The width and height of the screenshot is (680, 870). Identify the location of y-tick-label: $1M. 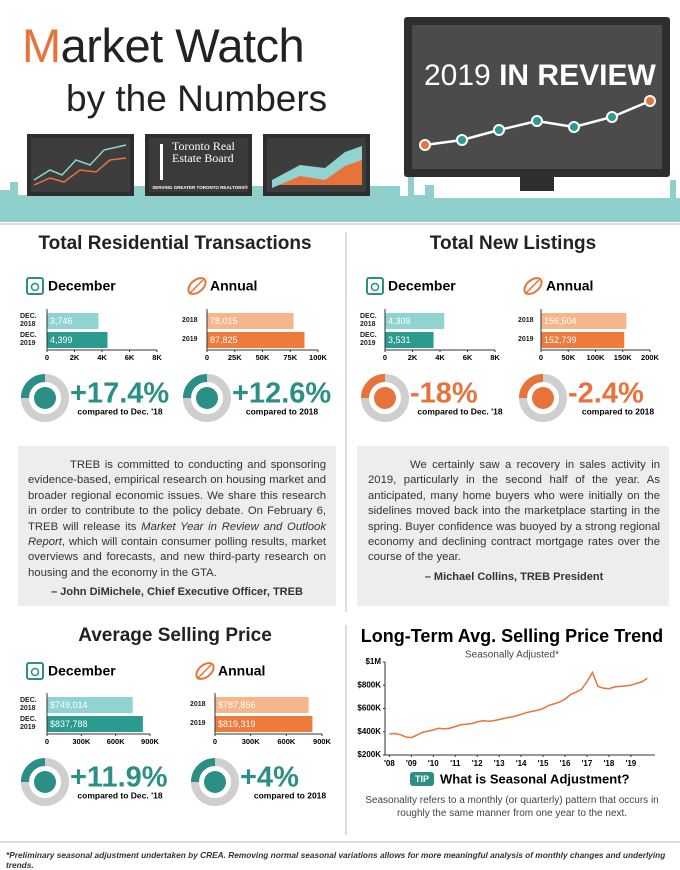
(373, 661).